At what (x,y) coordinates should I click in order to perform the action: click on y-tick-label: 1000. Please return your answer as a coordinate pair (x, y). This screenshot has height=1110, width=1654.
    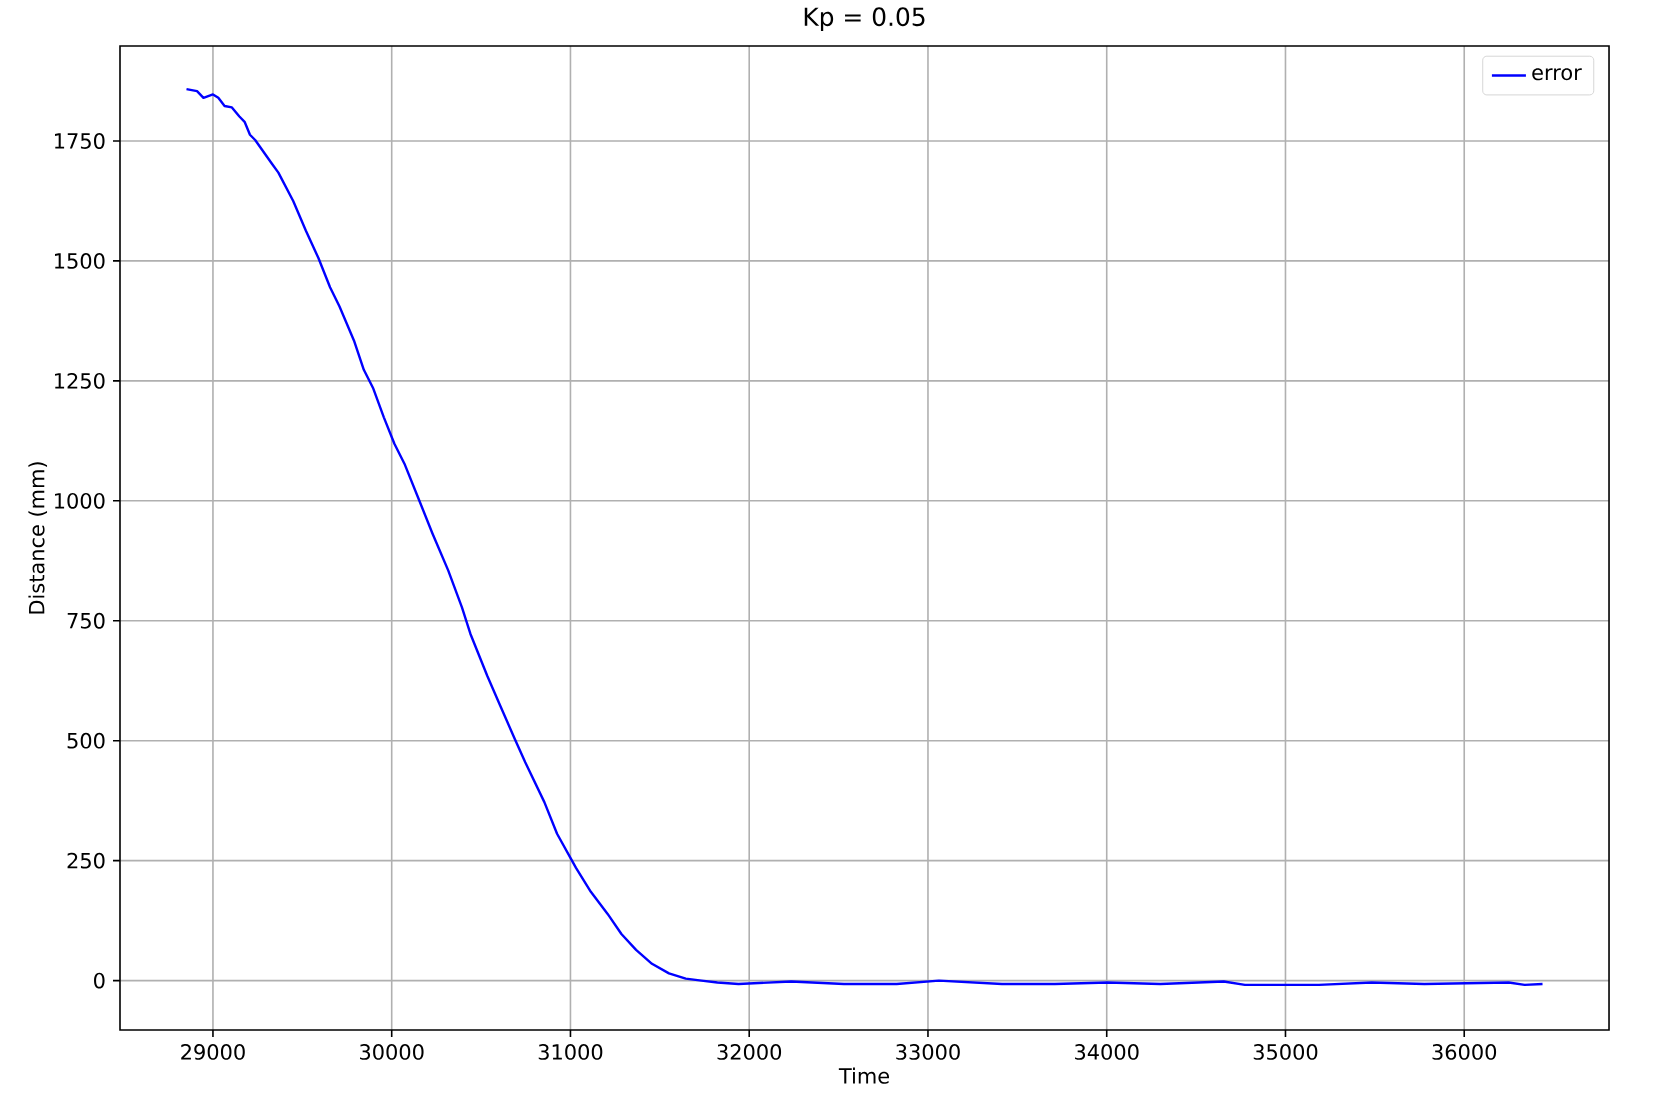
    Looking at the image, I should click on (80, 500).